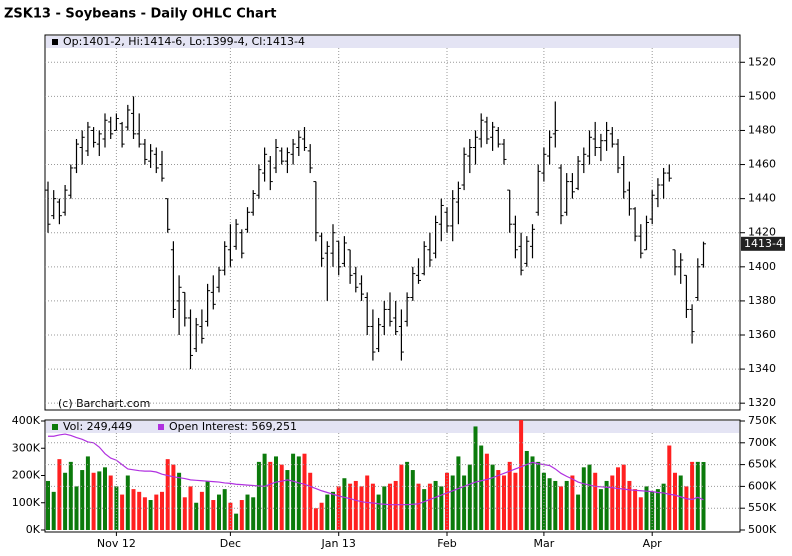  I want to click on x-tick-label: Jan 13, so click(337, 543).